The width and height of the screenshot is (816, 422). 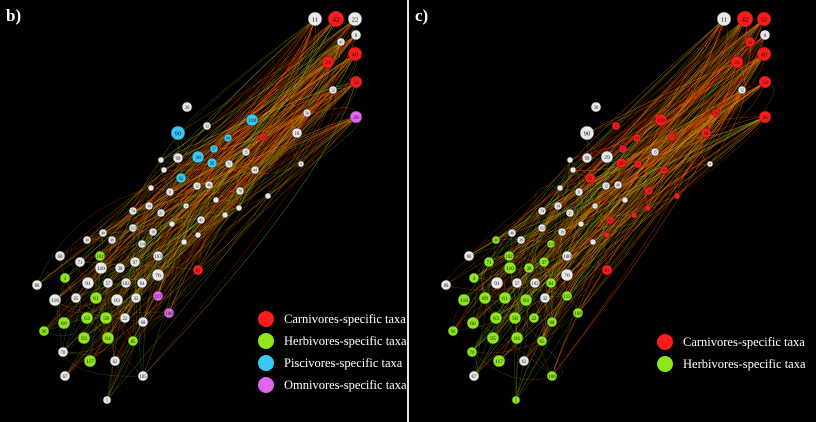 What do you see at coordinates (610, 220) in the screenshot?
I see `network-node: 45` at bounding box center [610, 220].